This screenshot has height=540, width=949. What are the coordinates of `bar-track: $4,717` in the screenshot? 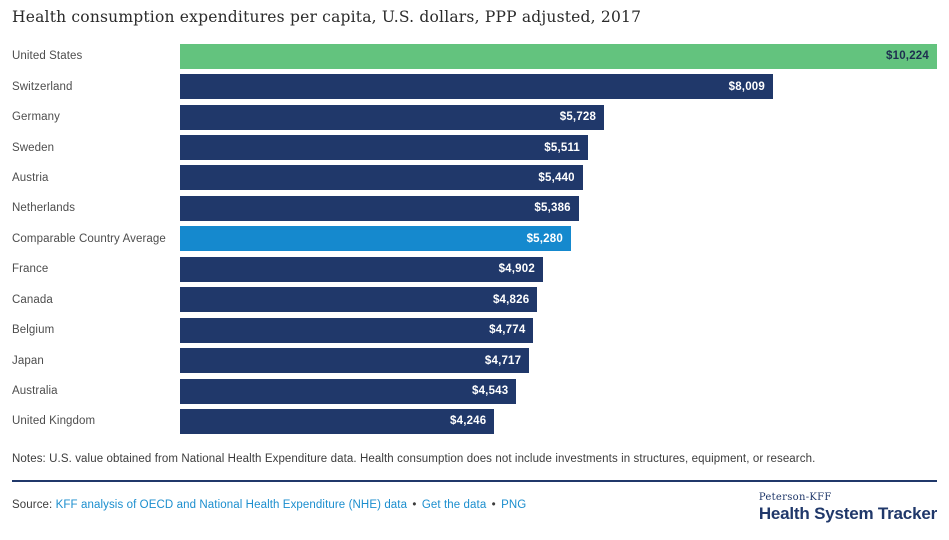 It's located at (558, 361).